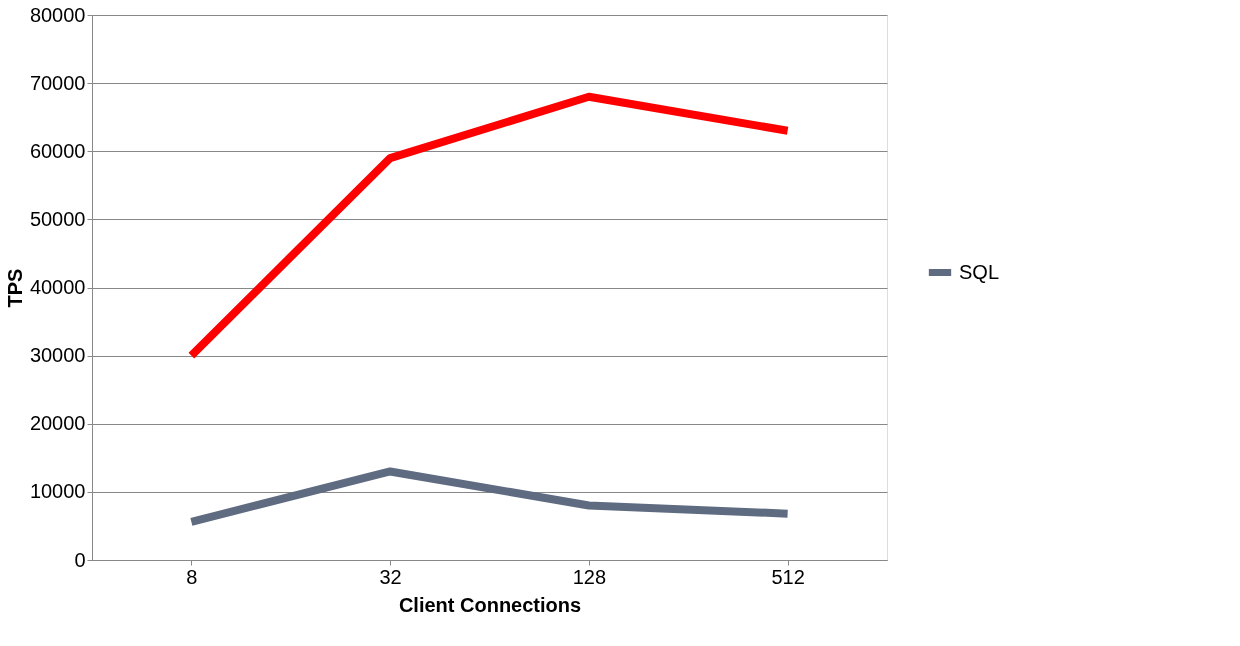 The width and height of the screenshot is (1240, 646). What do you see at coordinates (57, 82) in the screenshot?
I see `y-tick-label: 70000` at bounding box center [57, 82].